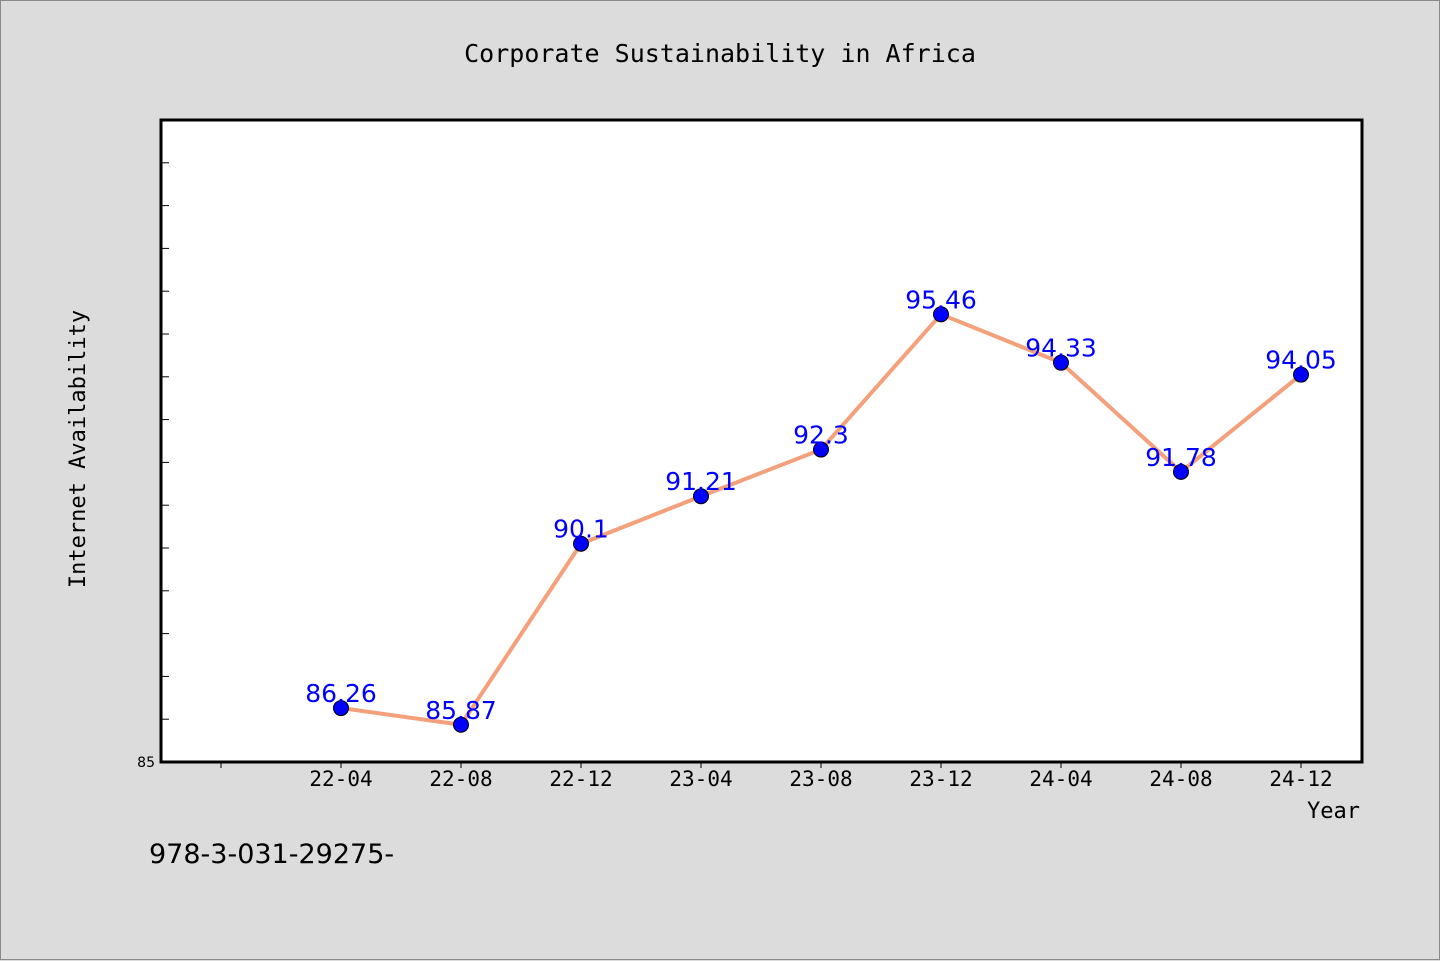 The width and height of the screenshot is (1440, 961). What do you see at coordinates (341, 693) in the screenshot?
I see `data-label: 86.26` at bounding box center [341, 693].